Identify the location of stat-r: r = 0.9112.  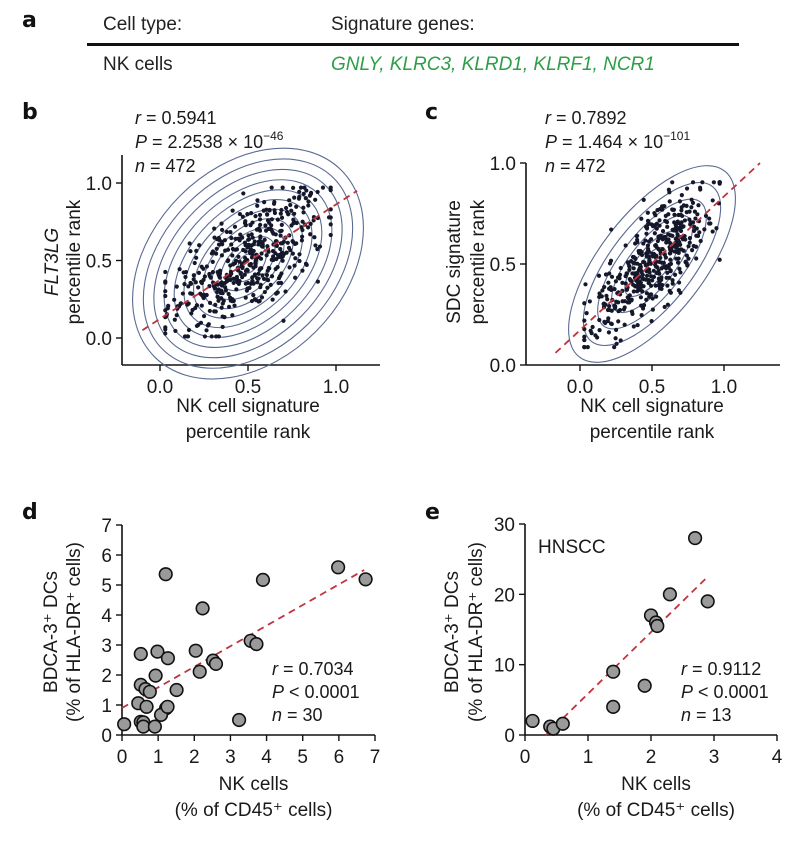
(721, 669).